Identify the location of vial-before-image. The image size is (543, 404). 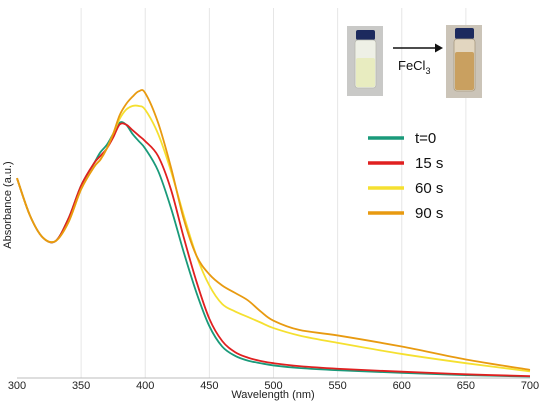
(365, 61).